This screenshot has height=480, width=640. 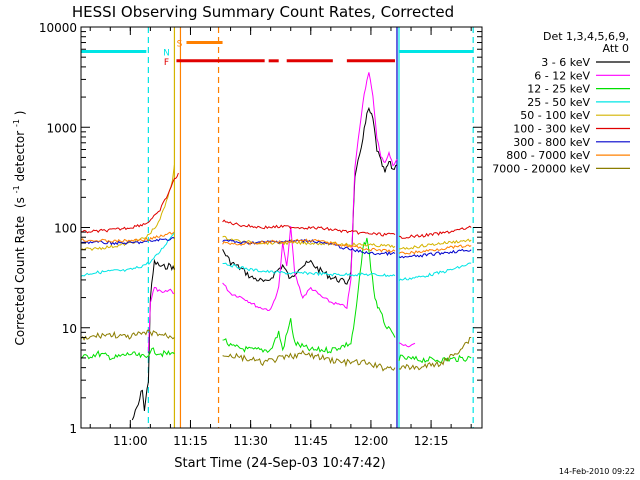 What do you see at coordinates (20, 281) in the screenshot?
I see `y-axis-label-main: Corrected Count Rate` at bounding box center [20, 281].